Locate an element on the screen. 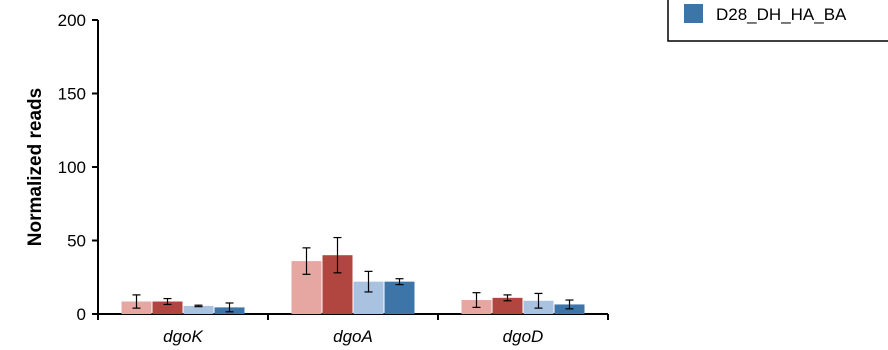 This screenshot has height=350, width=888. error-bars is located at coordinates (353, 274).